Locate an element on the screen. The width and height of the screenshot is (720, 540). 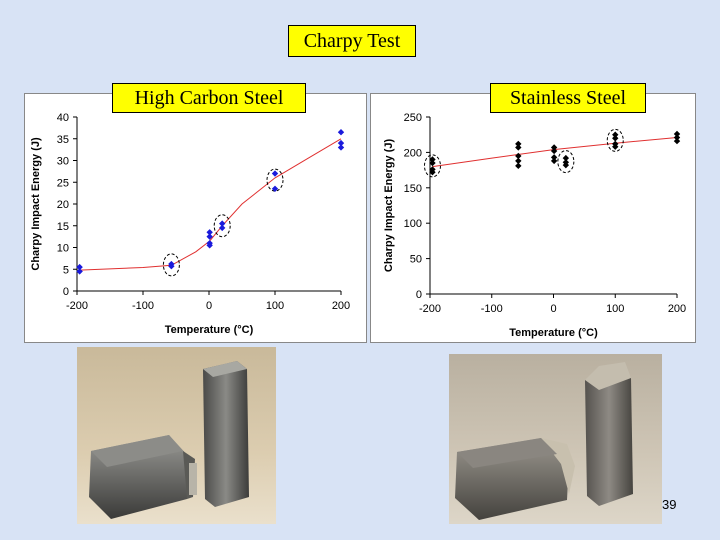
page-number: 39 is located at coordinates (669, 504).